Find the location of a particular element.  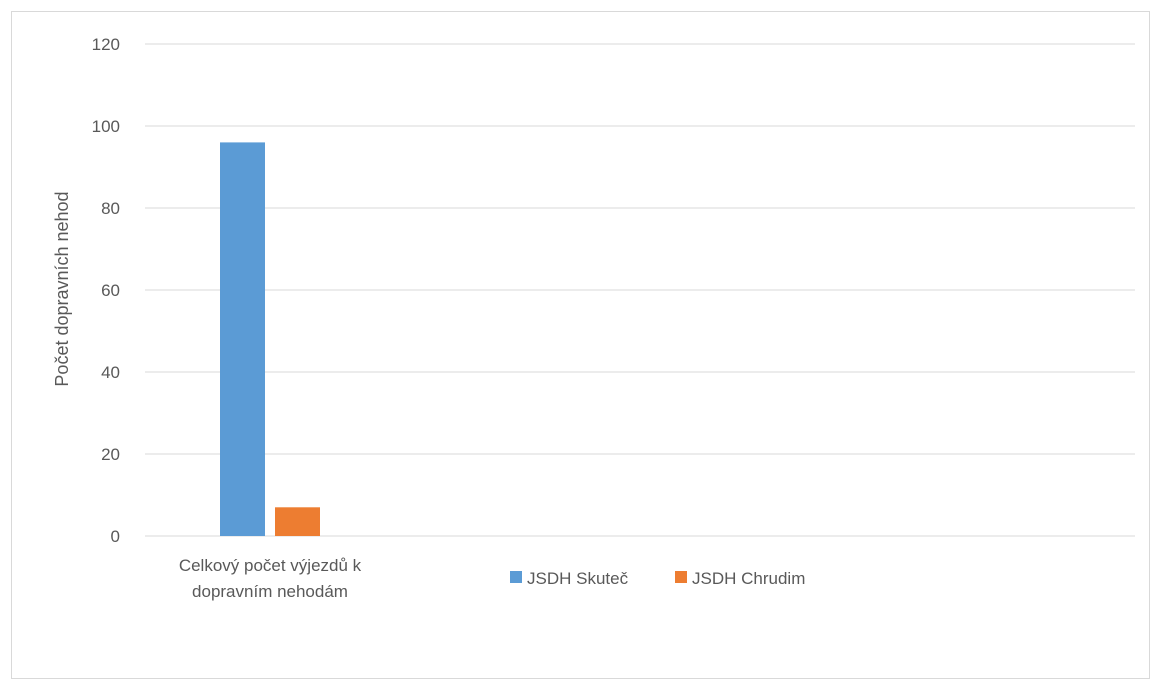

y-tick-label: 120 is located at coordinates (106, 44).